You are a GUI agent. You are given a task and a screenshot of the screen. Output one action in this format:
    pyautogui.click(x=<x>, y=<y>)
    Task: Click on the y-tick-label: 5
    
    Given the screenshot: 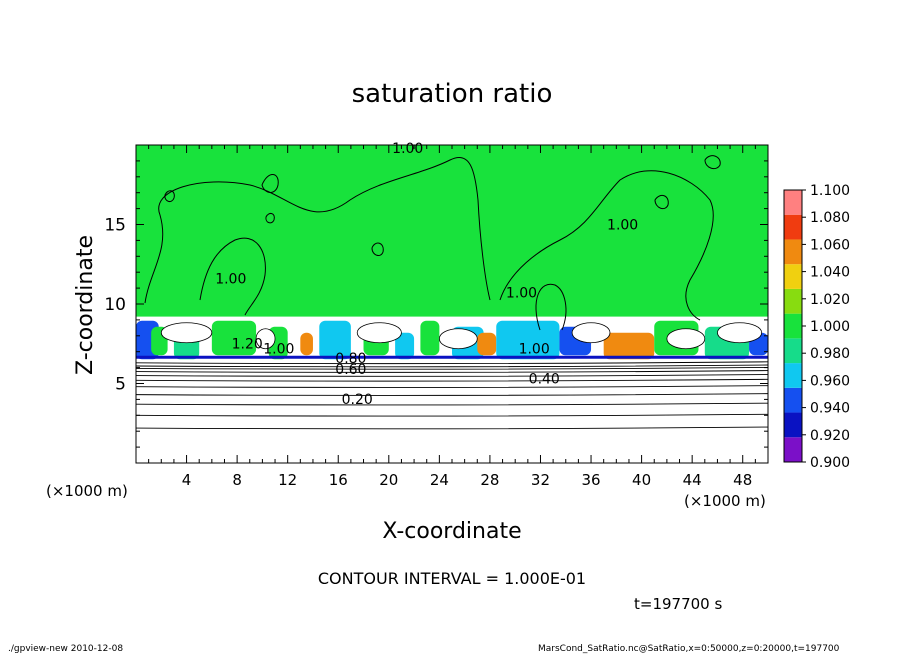 What is the action you would take?
    pyautogui.click(x=120, y=385)
    